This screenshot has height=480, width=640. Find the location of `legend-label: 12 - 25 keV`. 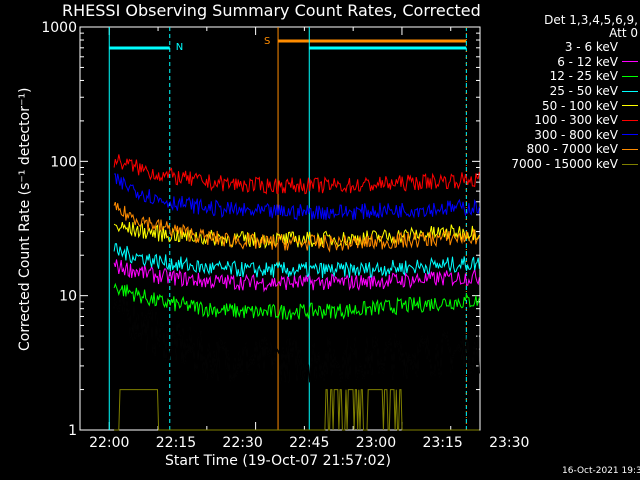

legend-label: 12 - 25 keV is located at coordinates (583, 76).